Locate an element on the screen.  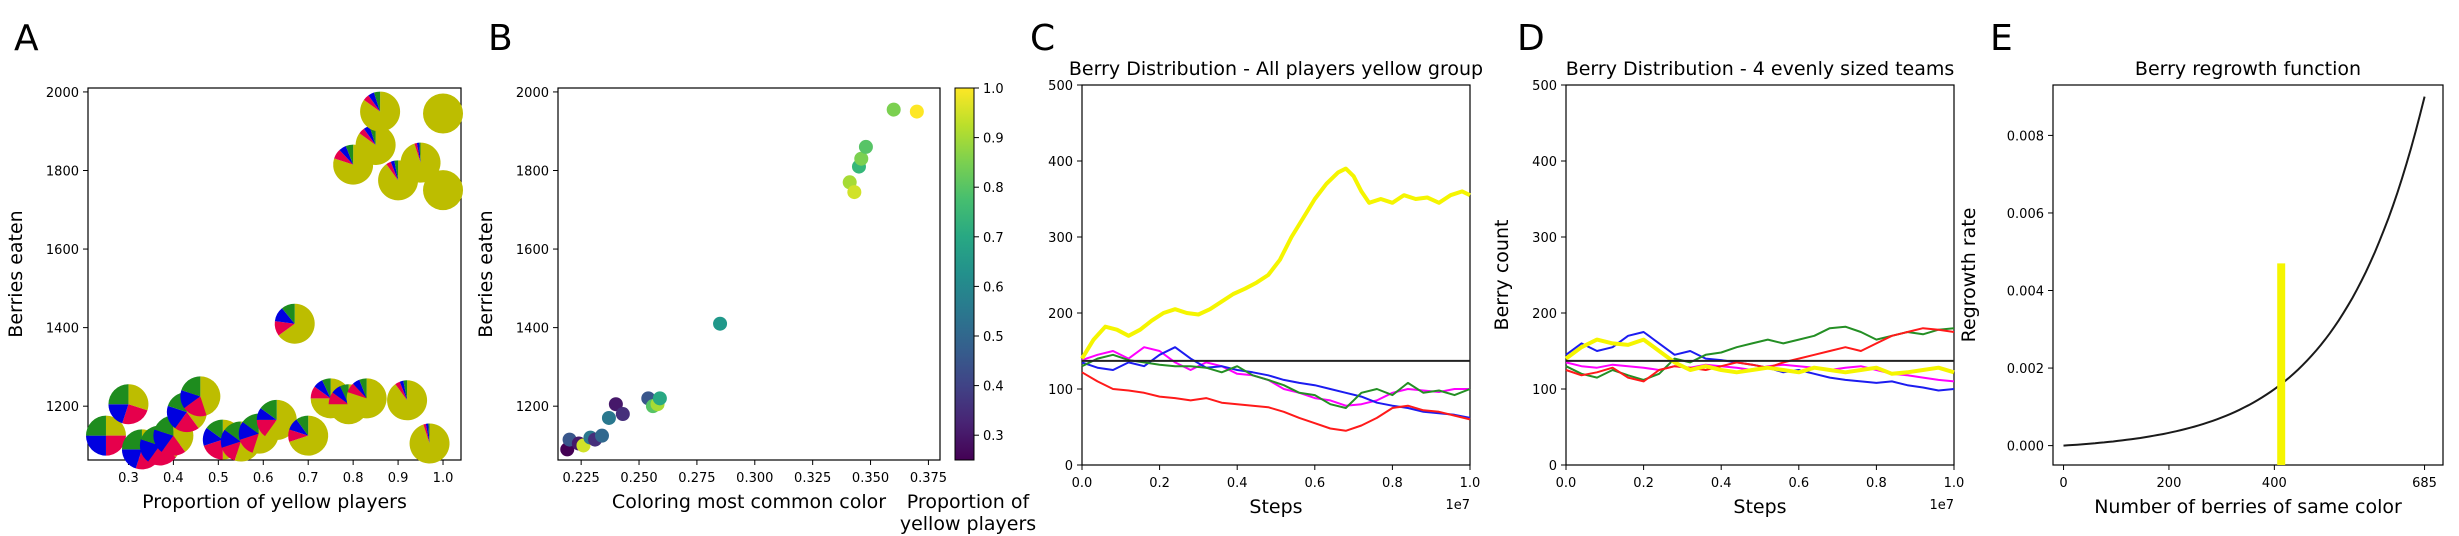
x-tick-label: 0.225 is located at coordinates (581, 478).